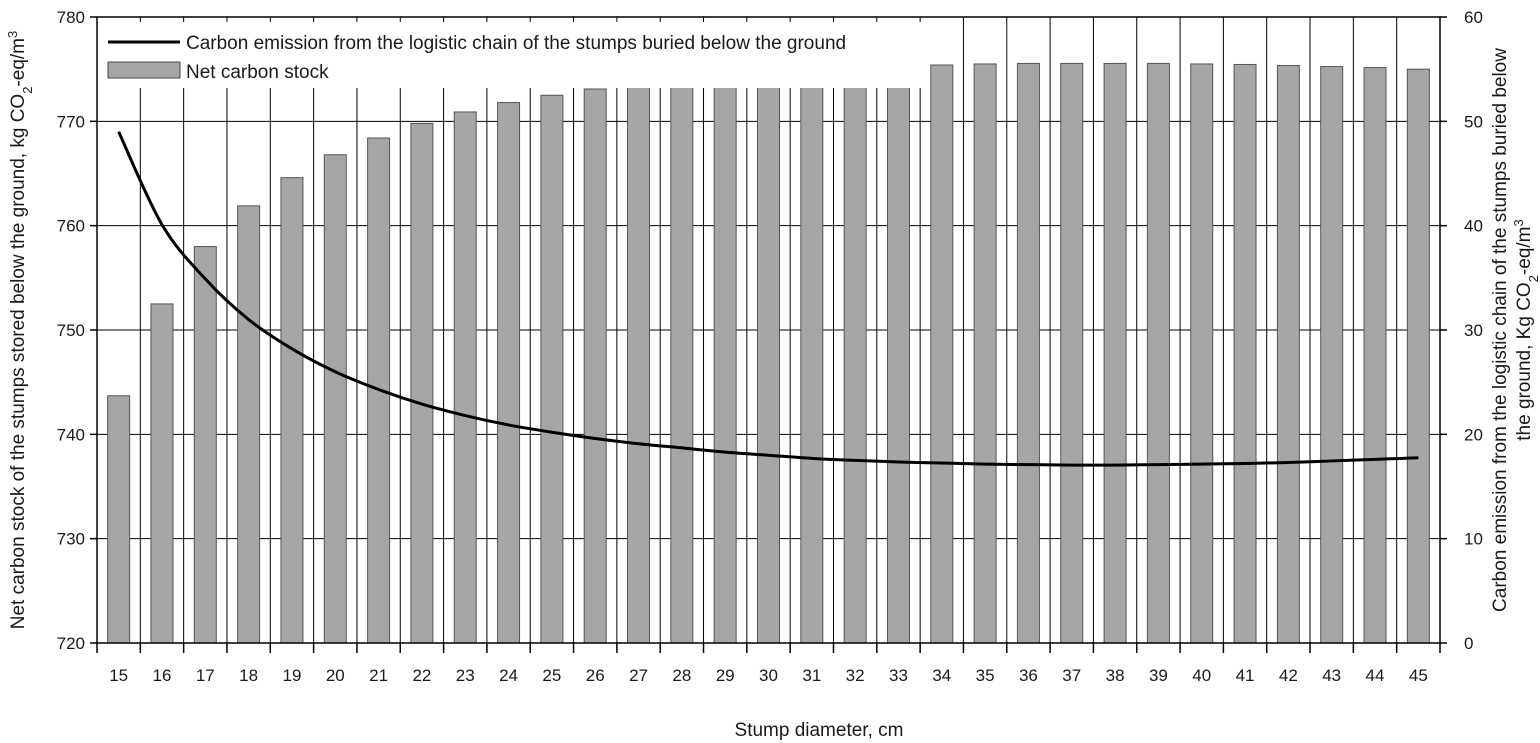 This screenshot has height=743, width=1540. What do you see at coordinates (1115, 675) in the screenshot?
I see `x-axis-tick-label: 38` at bounding box center [1115, 675].